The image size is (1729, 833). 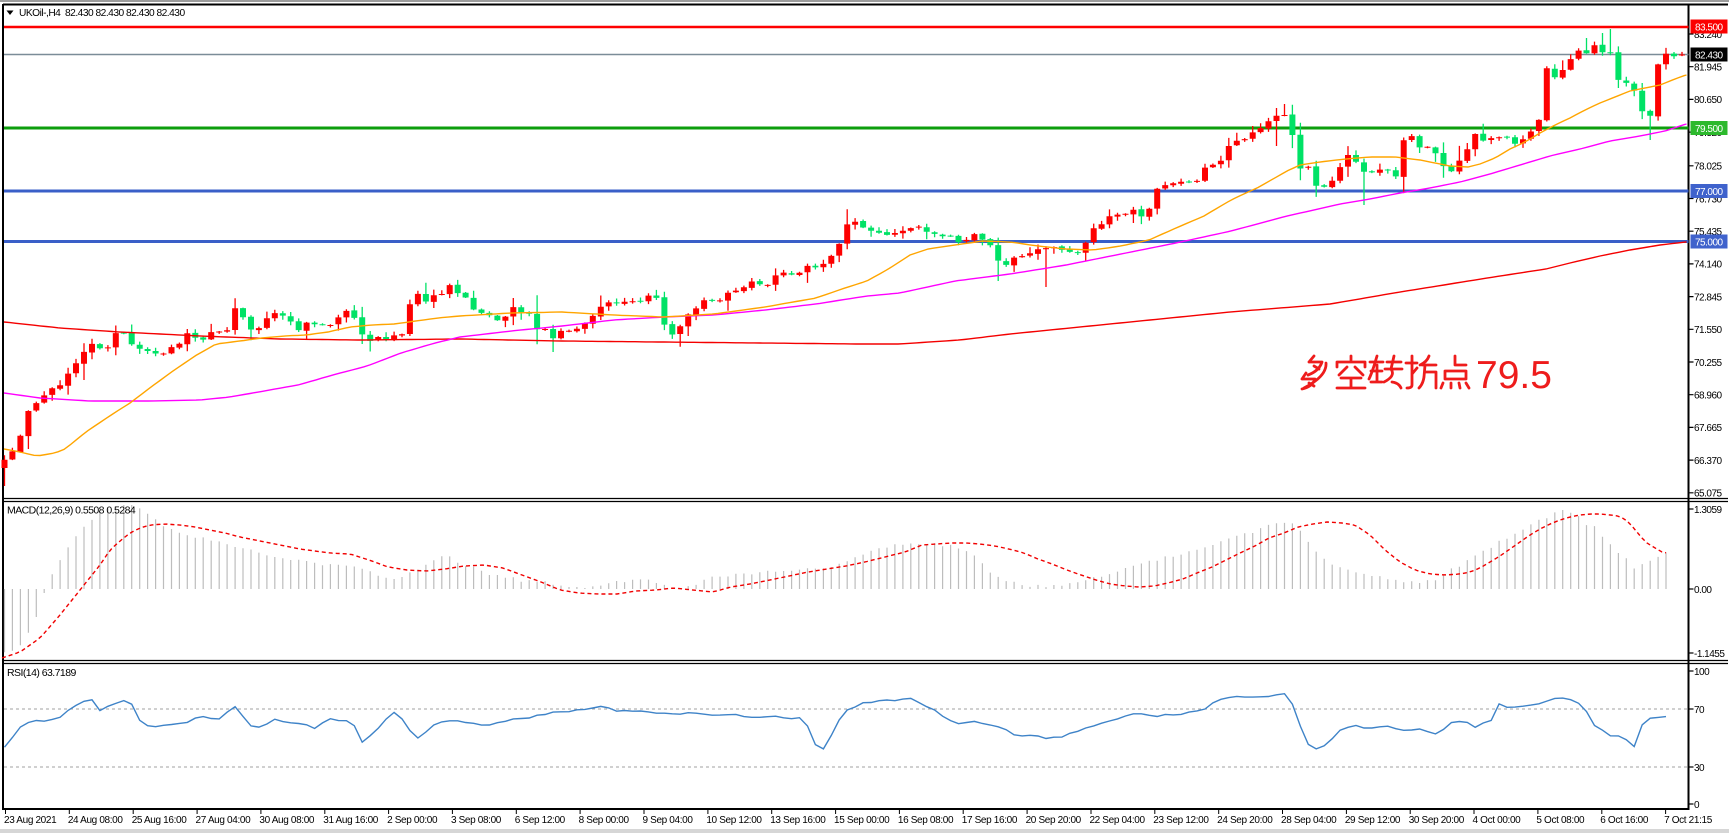 What do you see at coordinates (1309, 820) in the screenshot?
I see `svg-text: 28 Sep 04:00` at bounding box center [1309, 820].